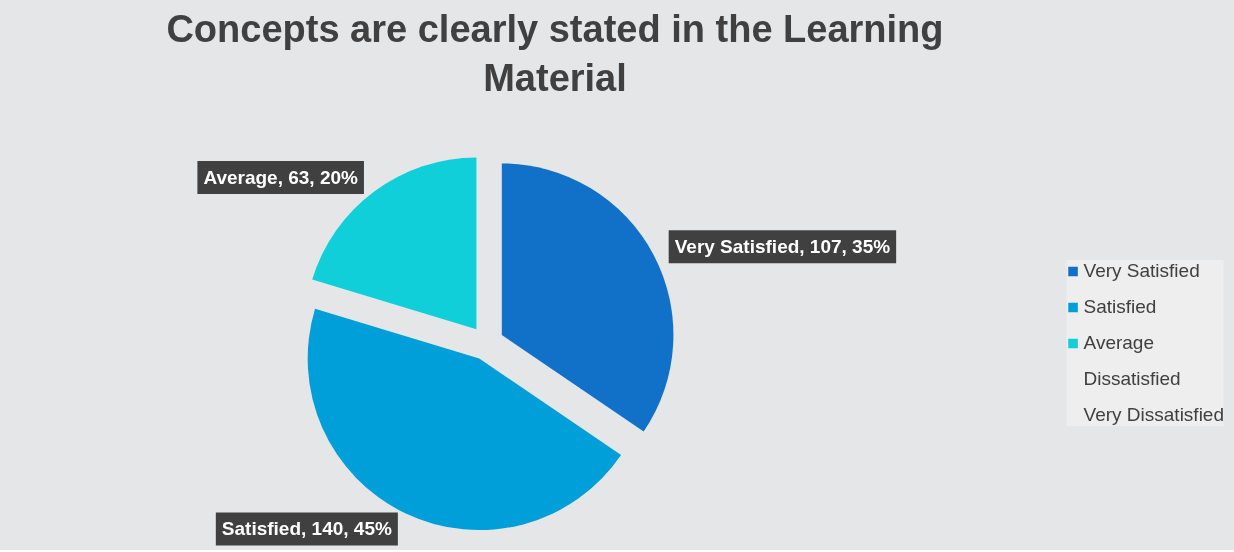  Describe the element at coordinates (1153, 414) in the screenshot. I see `category-label: Very Dissatisfied` at that location.